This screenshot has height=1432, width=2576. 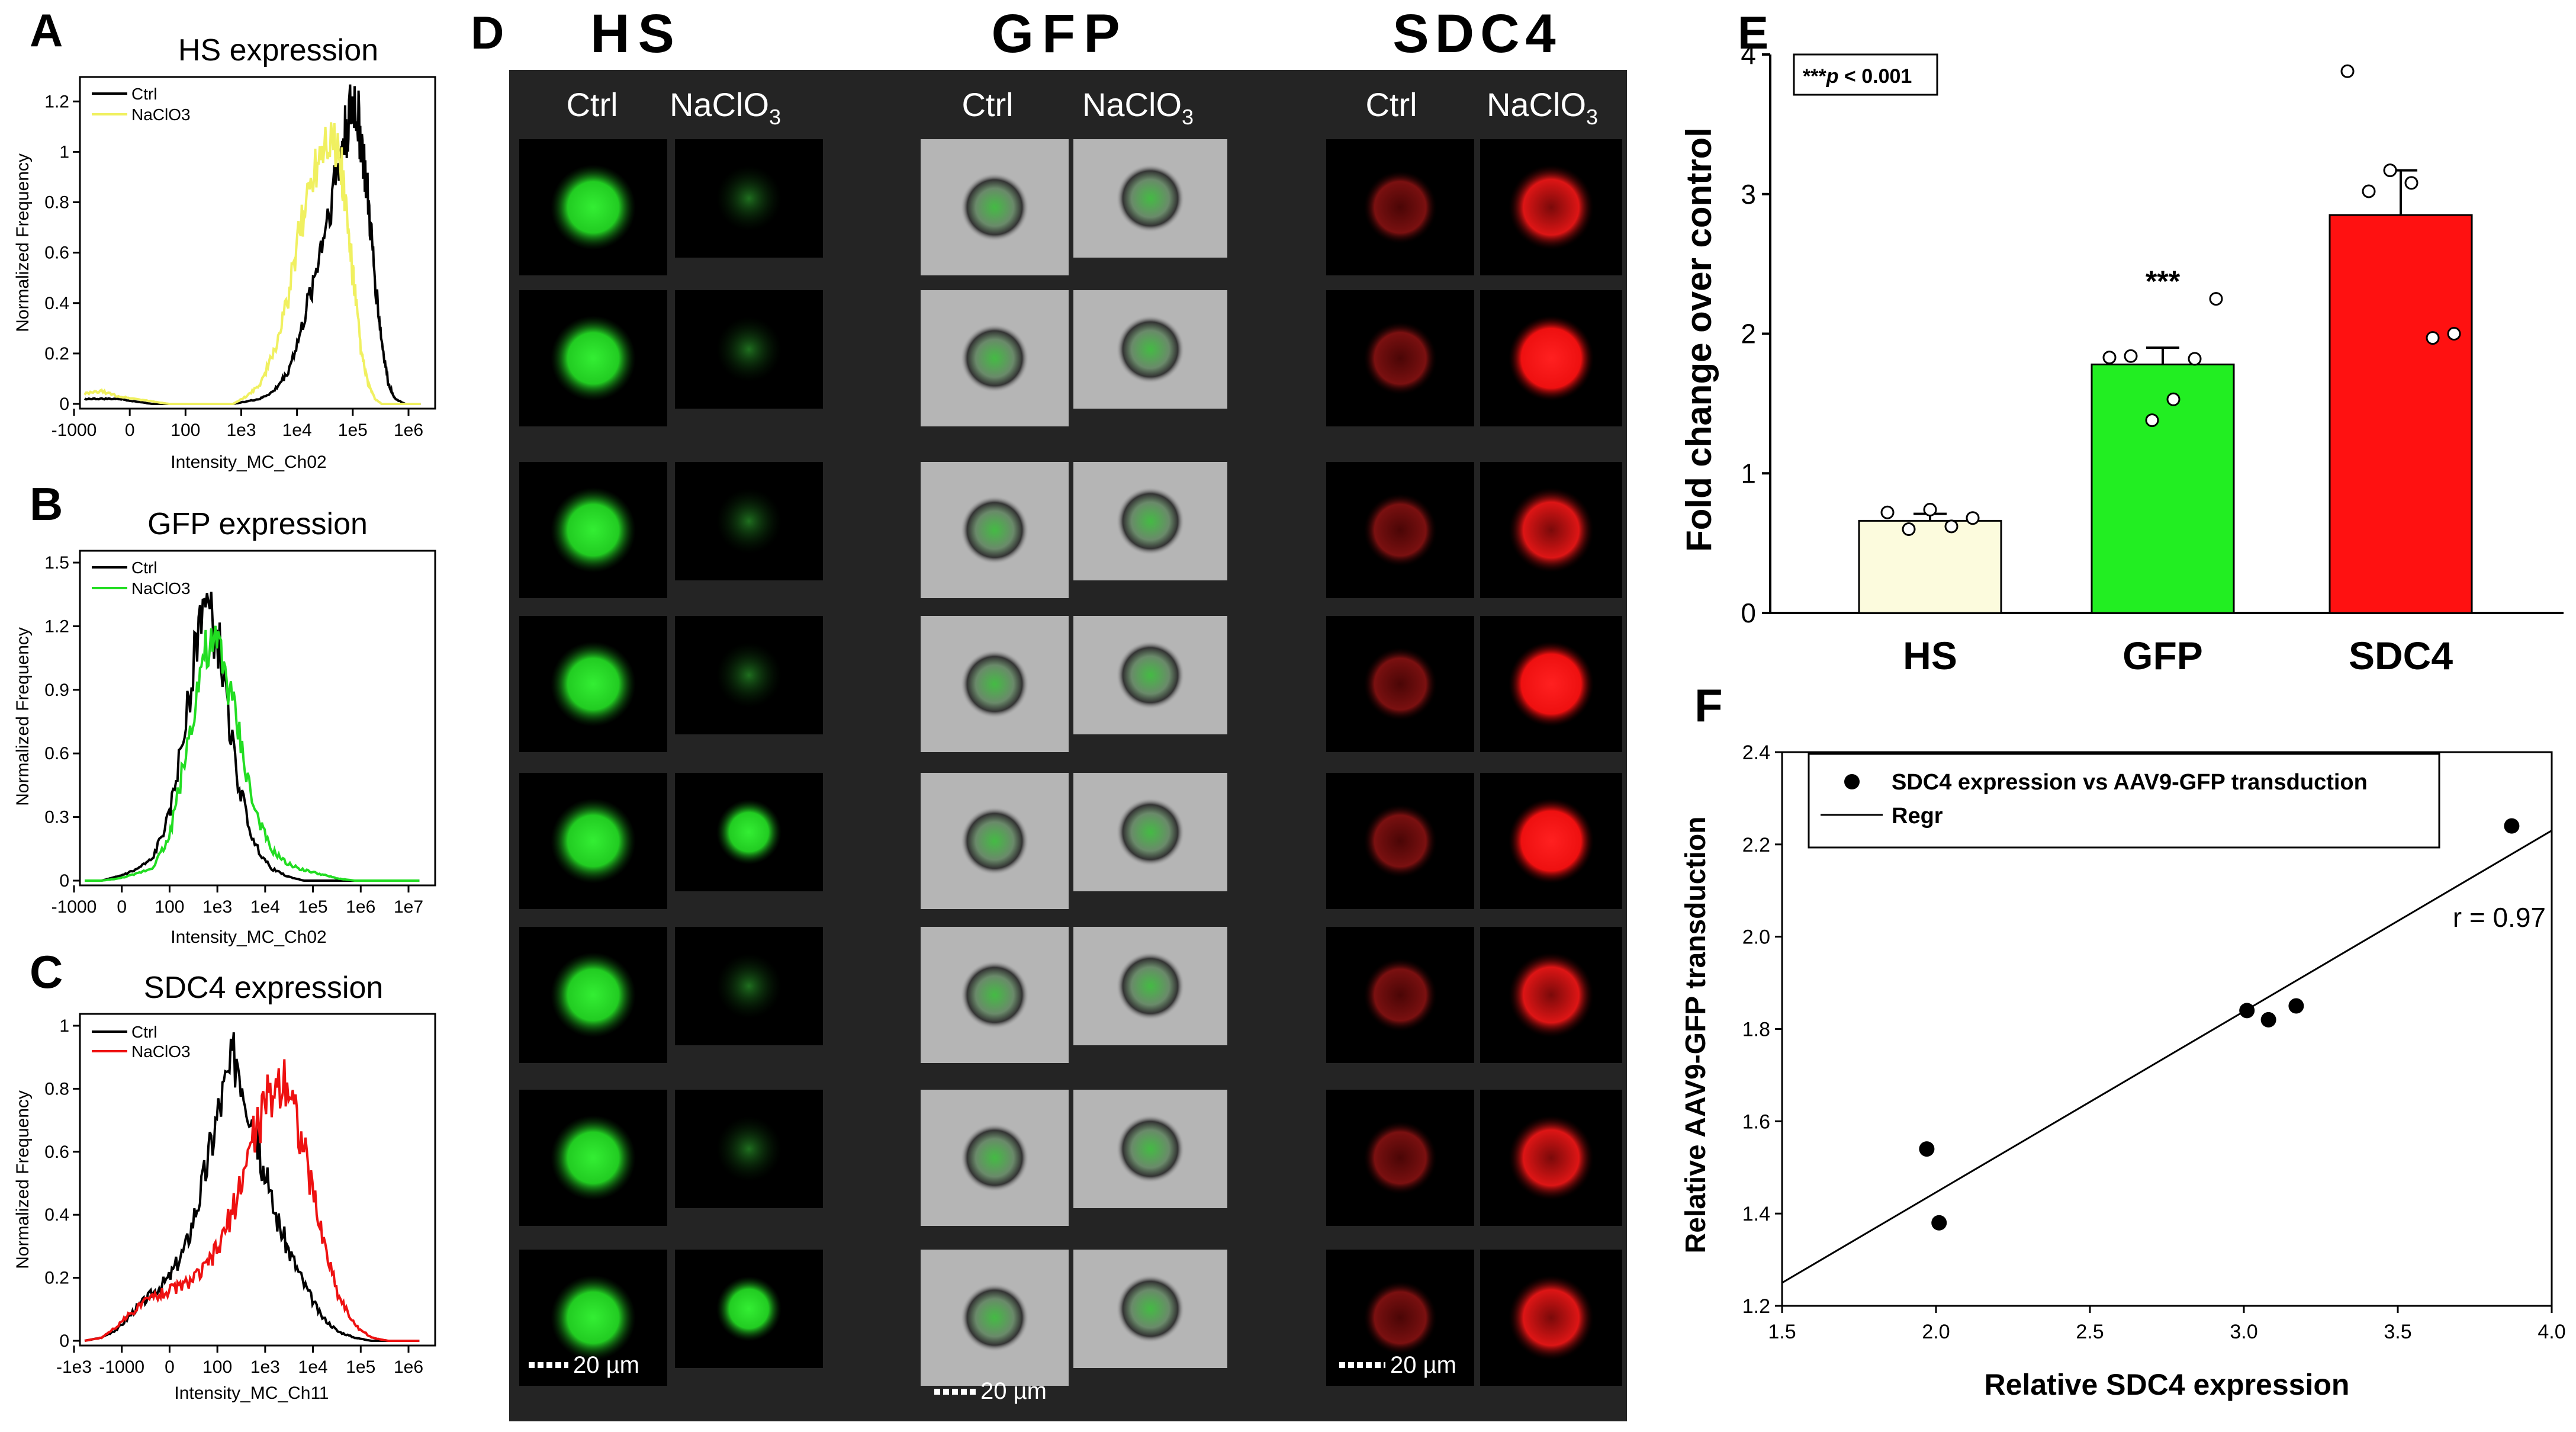 I want to click on ytick-label: 0.9, so click(x=57, y=690).